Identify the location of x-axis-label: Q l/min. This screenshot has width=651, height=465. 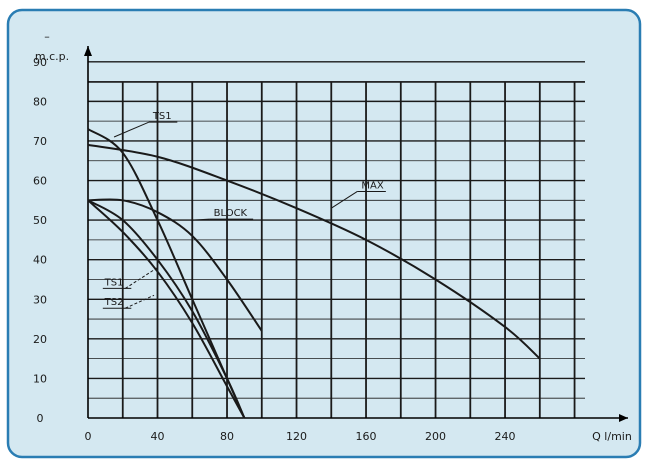
(612, 436).